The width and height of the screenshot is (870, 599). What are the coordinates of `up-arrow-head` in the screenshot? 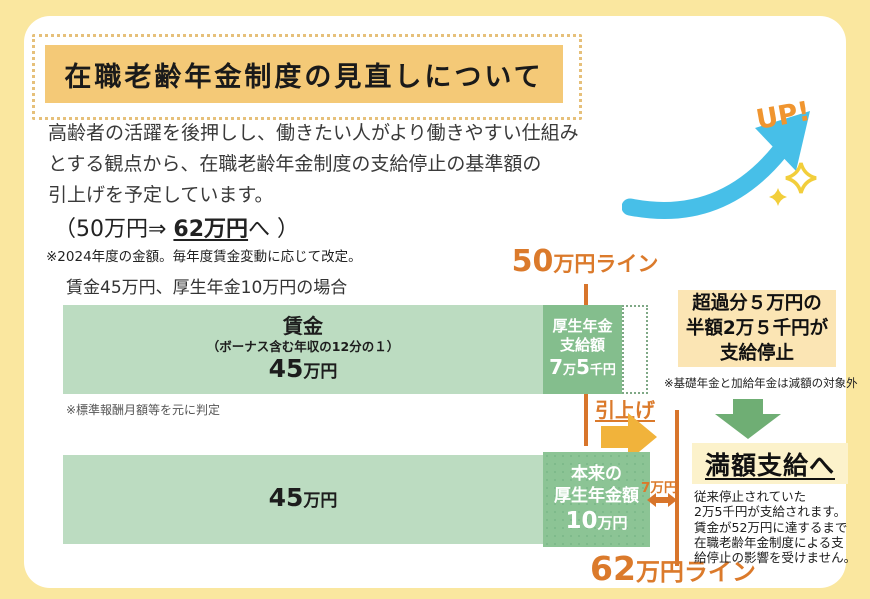 It's located at (782, 141).